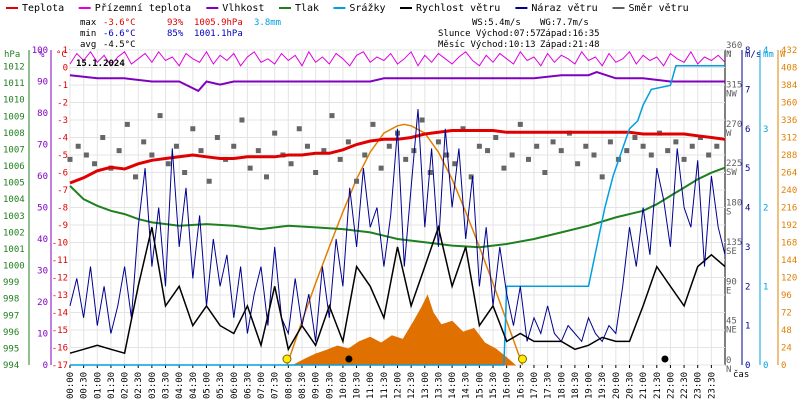 The image size is (800, 400). What do you see at coordinates (783, 55) in the screenshot?
I see `w-unit: W` at bounding box center [783, 55].